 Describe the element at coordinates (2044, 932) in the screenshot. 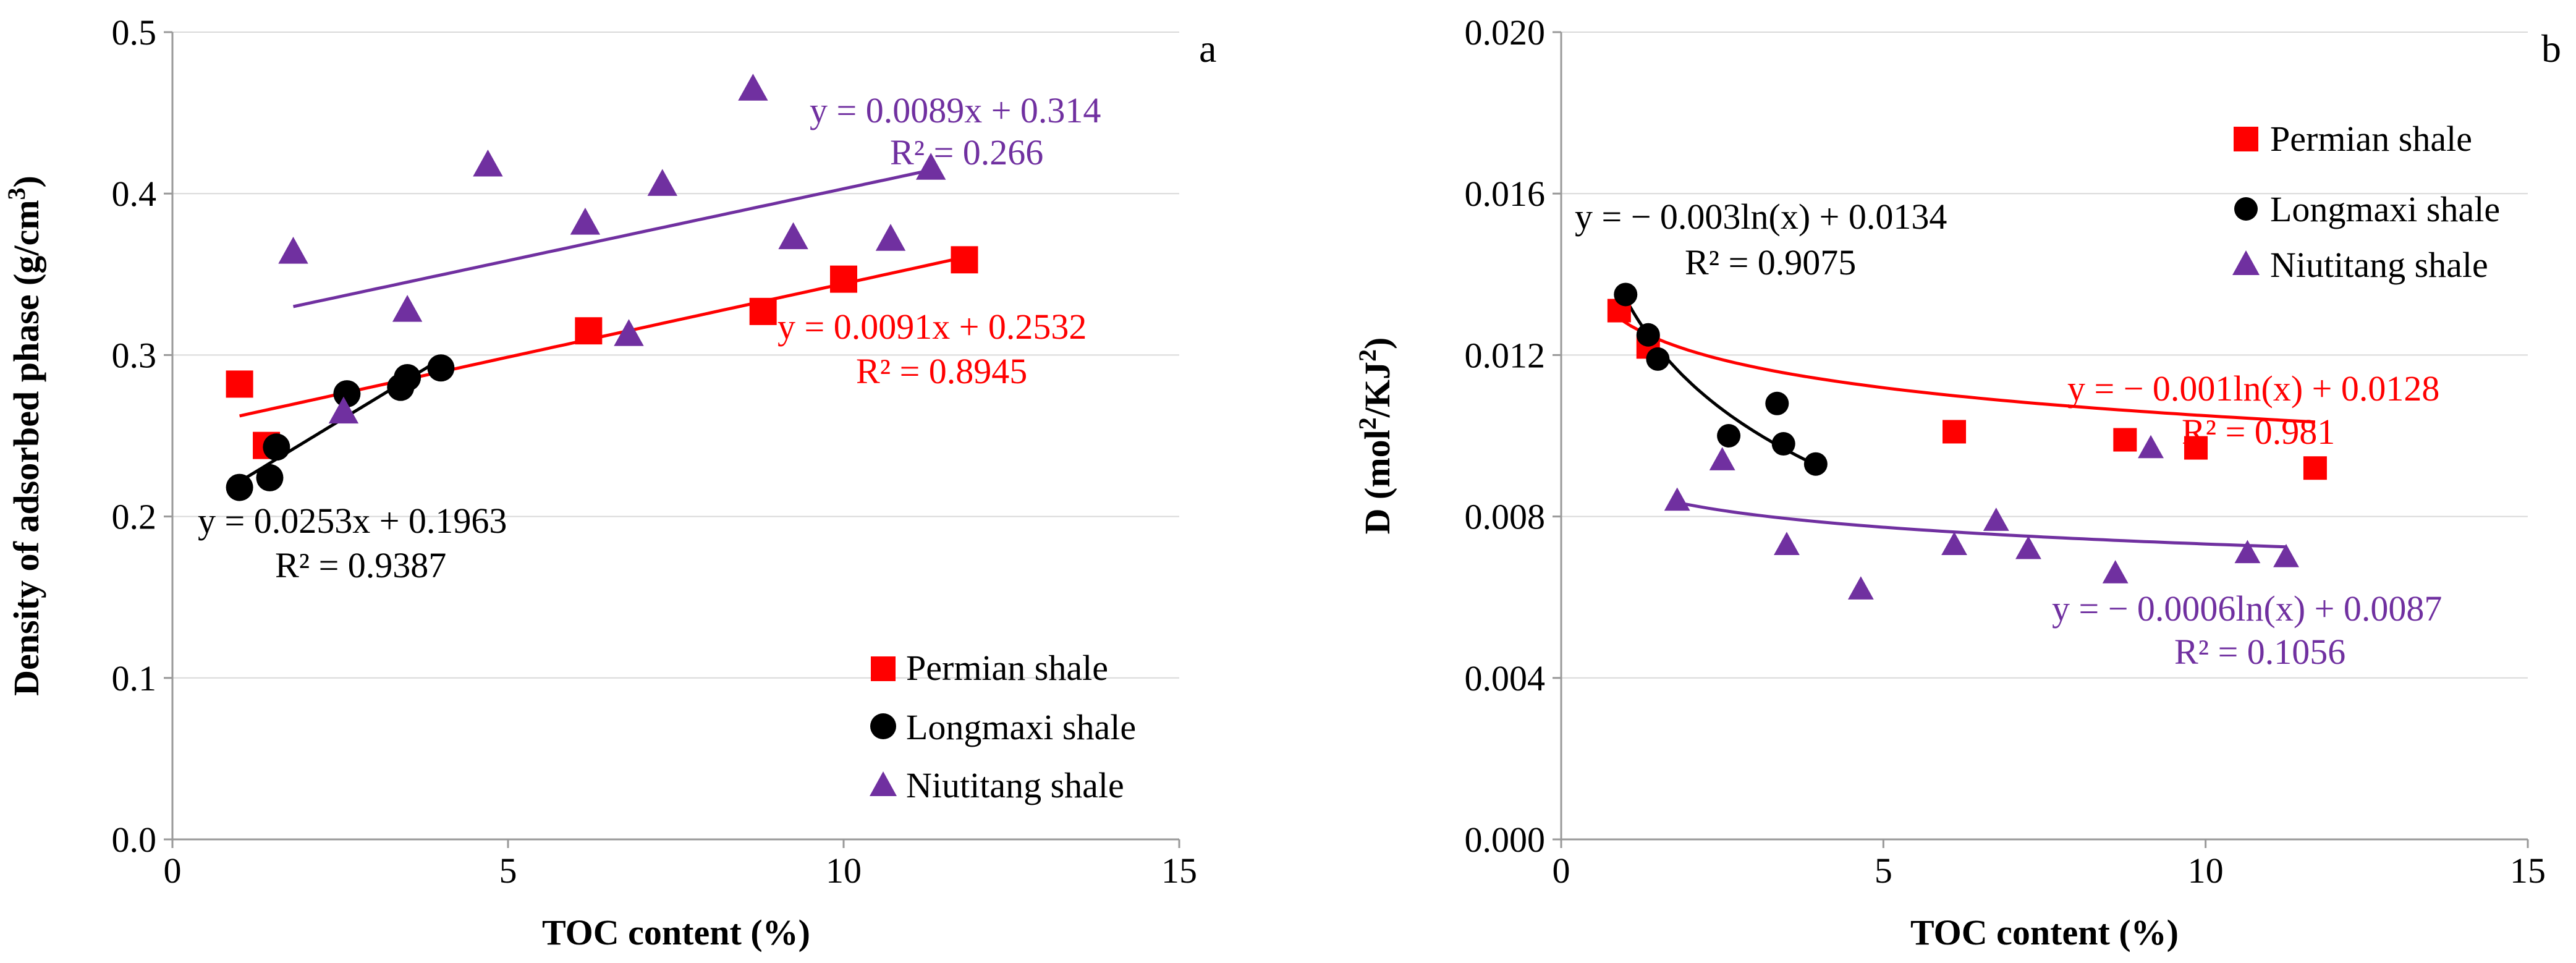

I see `panel-b-x-axis-title: TOC content (%)` at that location.